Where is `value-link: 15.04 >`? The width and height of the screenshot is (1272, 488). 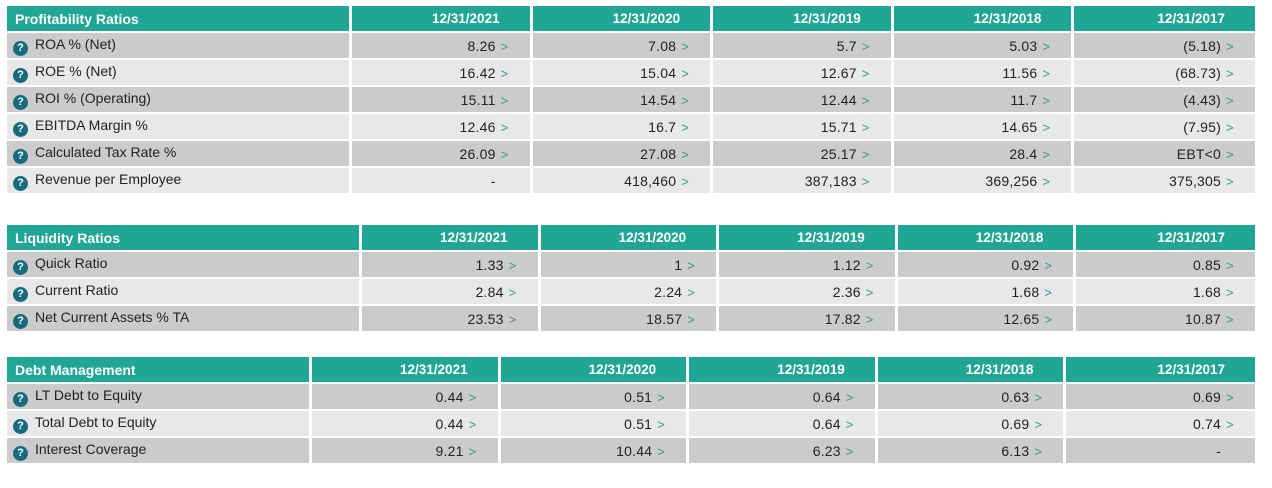 value-link: 15.04 > is located at coordinates (666, 73).